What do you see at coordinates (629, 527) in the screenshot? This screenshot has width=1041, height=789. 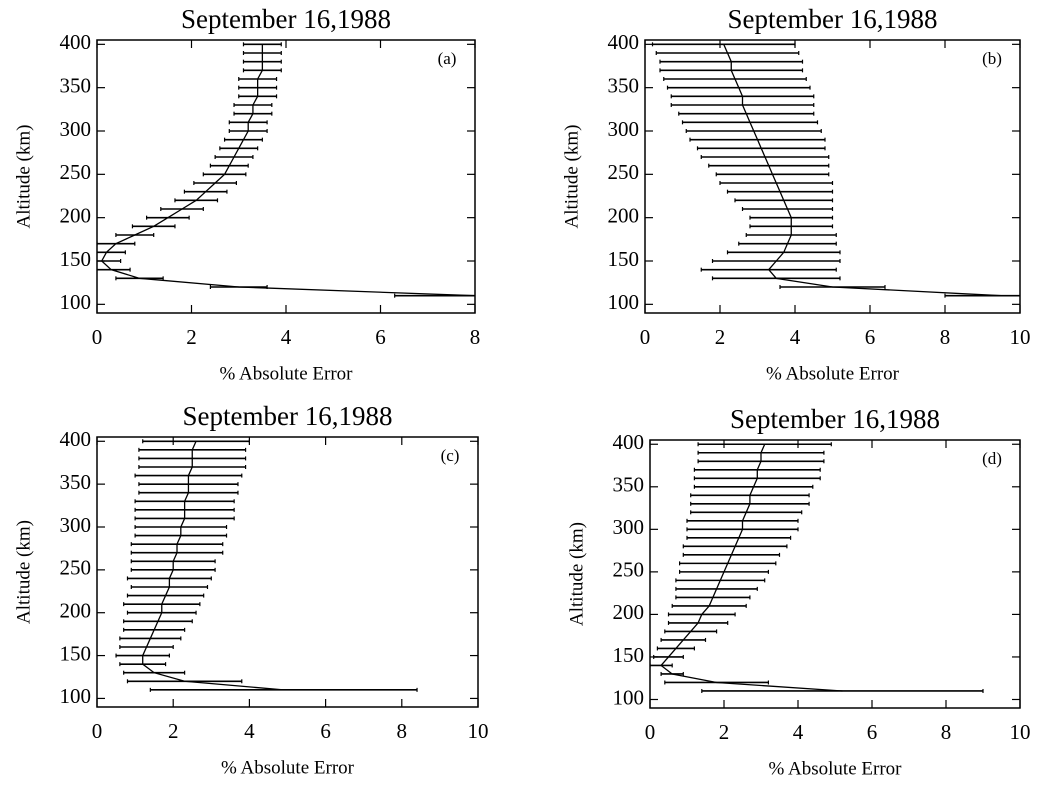 I see `y-tick-label: 300` at bounding box center [629, 527].